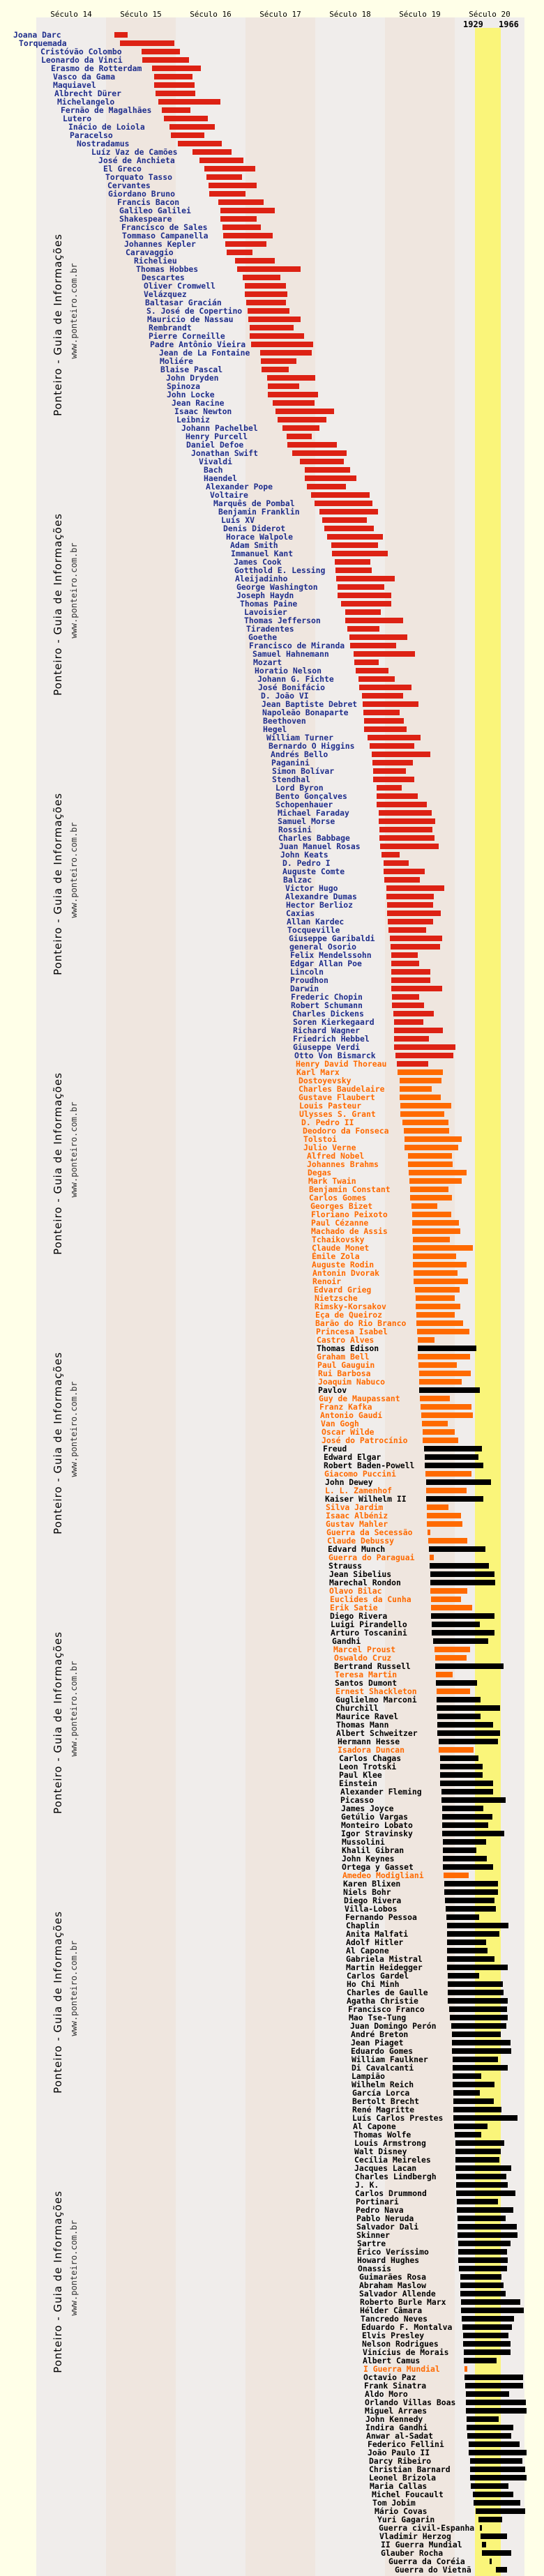  I want to click on timeline-label: Richard Wagner, so click(327, 1031).